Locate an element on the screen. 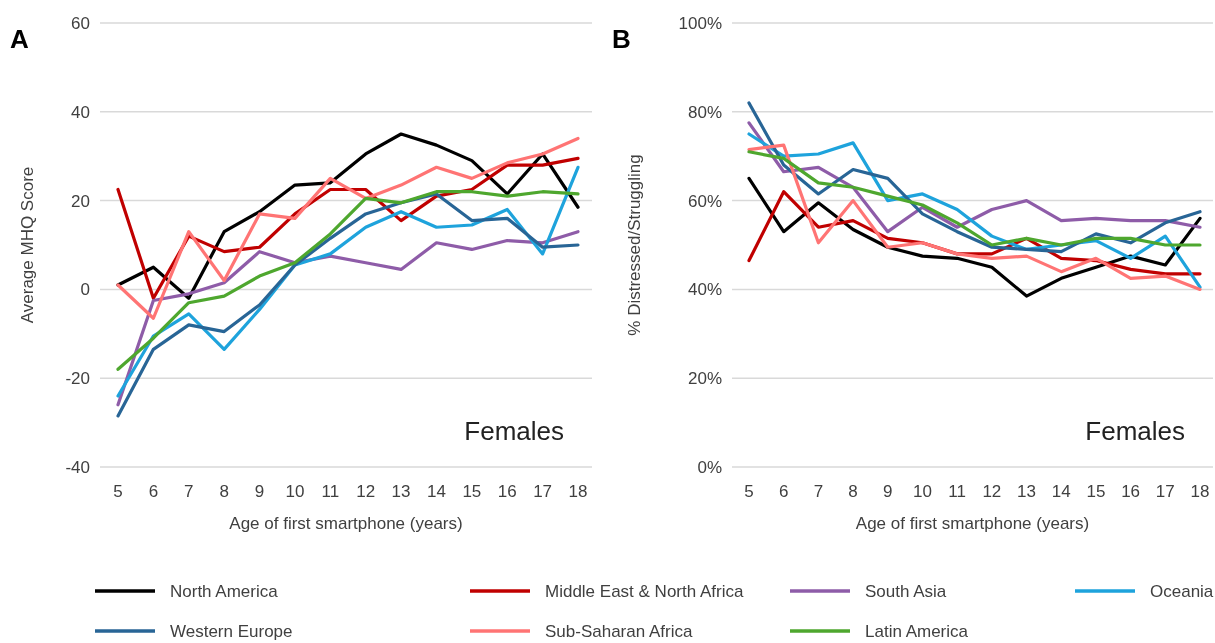 This screenshot has width=1215, height=643. y-tick-label: -40 is located at coordinates (77, 467).